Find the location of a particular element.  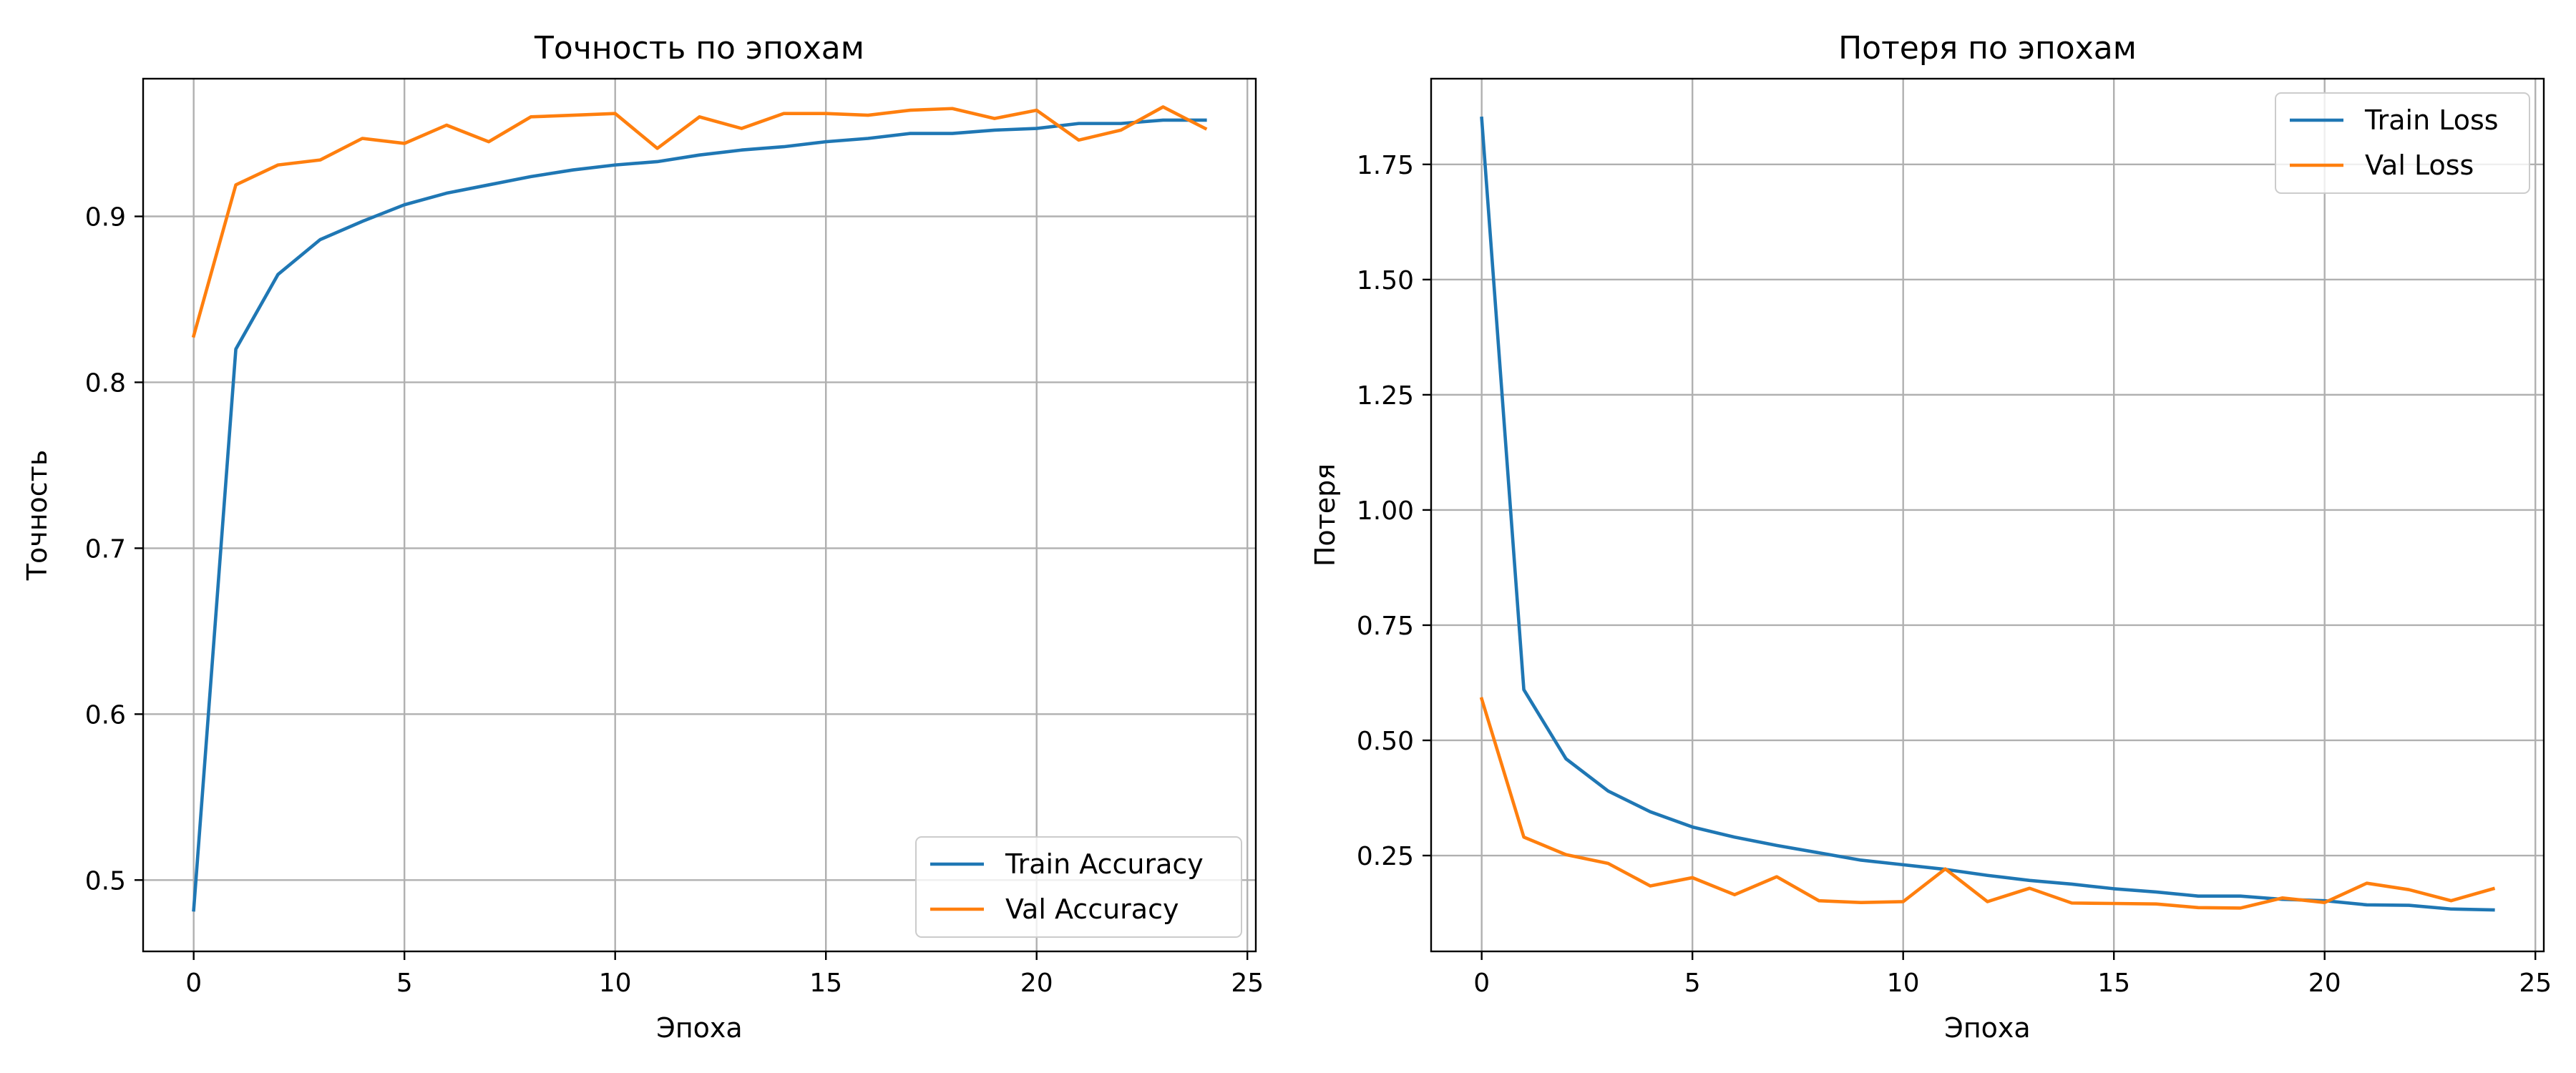

chart-1-y-tick-label: 0.75 is located at coordinates (1385, 626).